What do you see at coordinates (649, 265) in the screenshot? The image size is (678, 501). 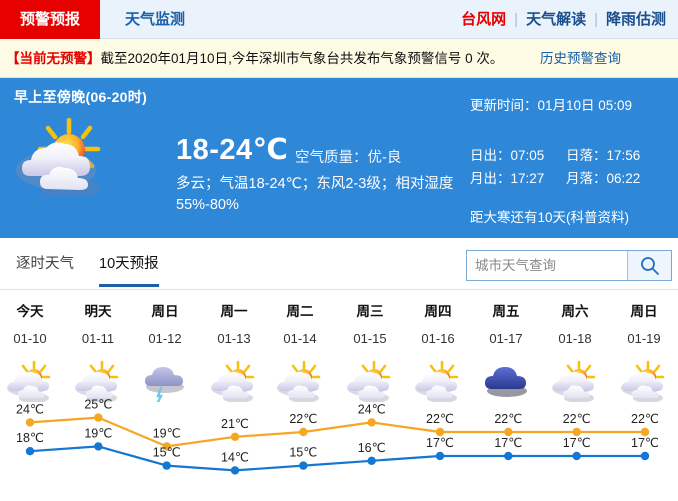 I see `search-button` at bounding box center [649, 265].